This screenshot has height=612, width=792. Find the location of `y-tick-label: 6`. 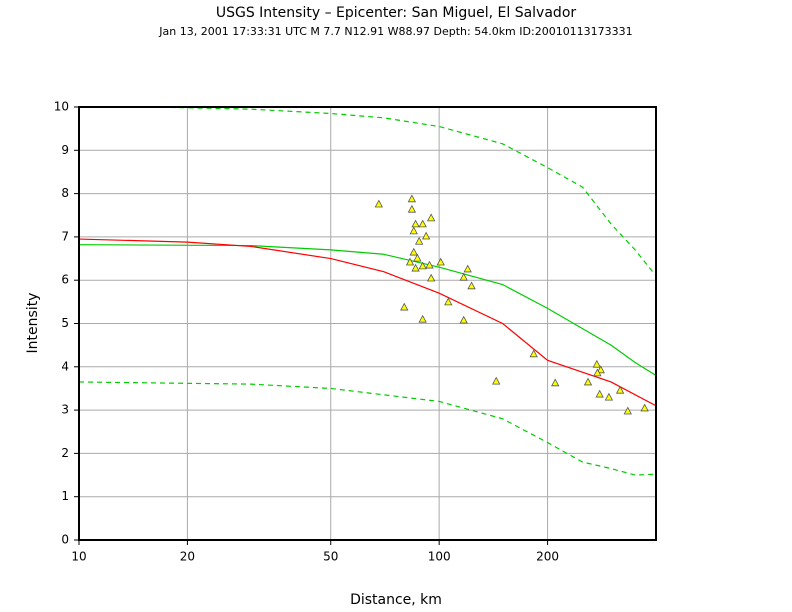

y-tick-label: 6 is located at coordinates (65, 280).